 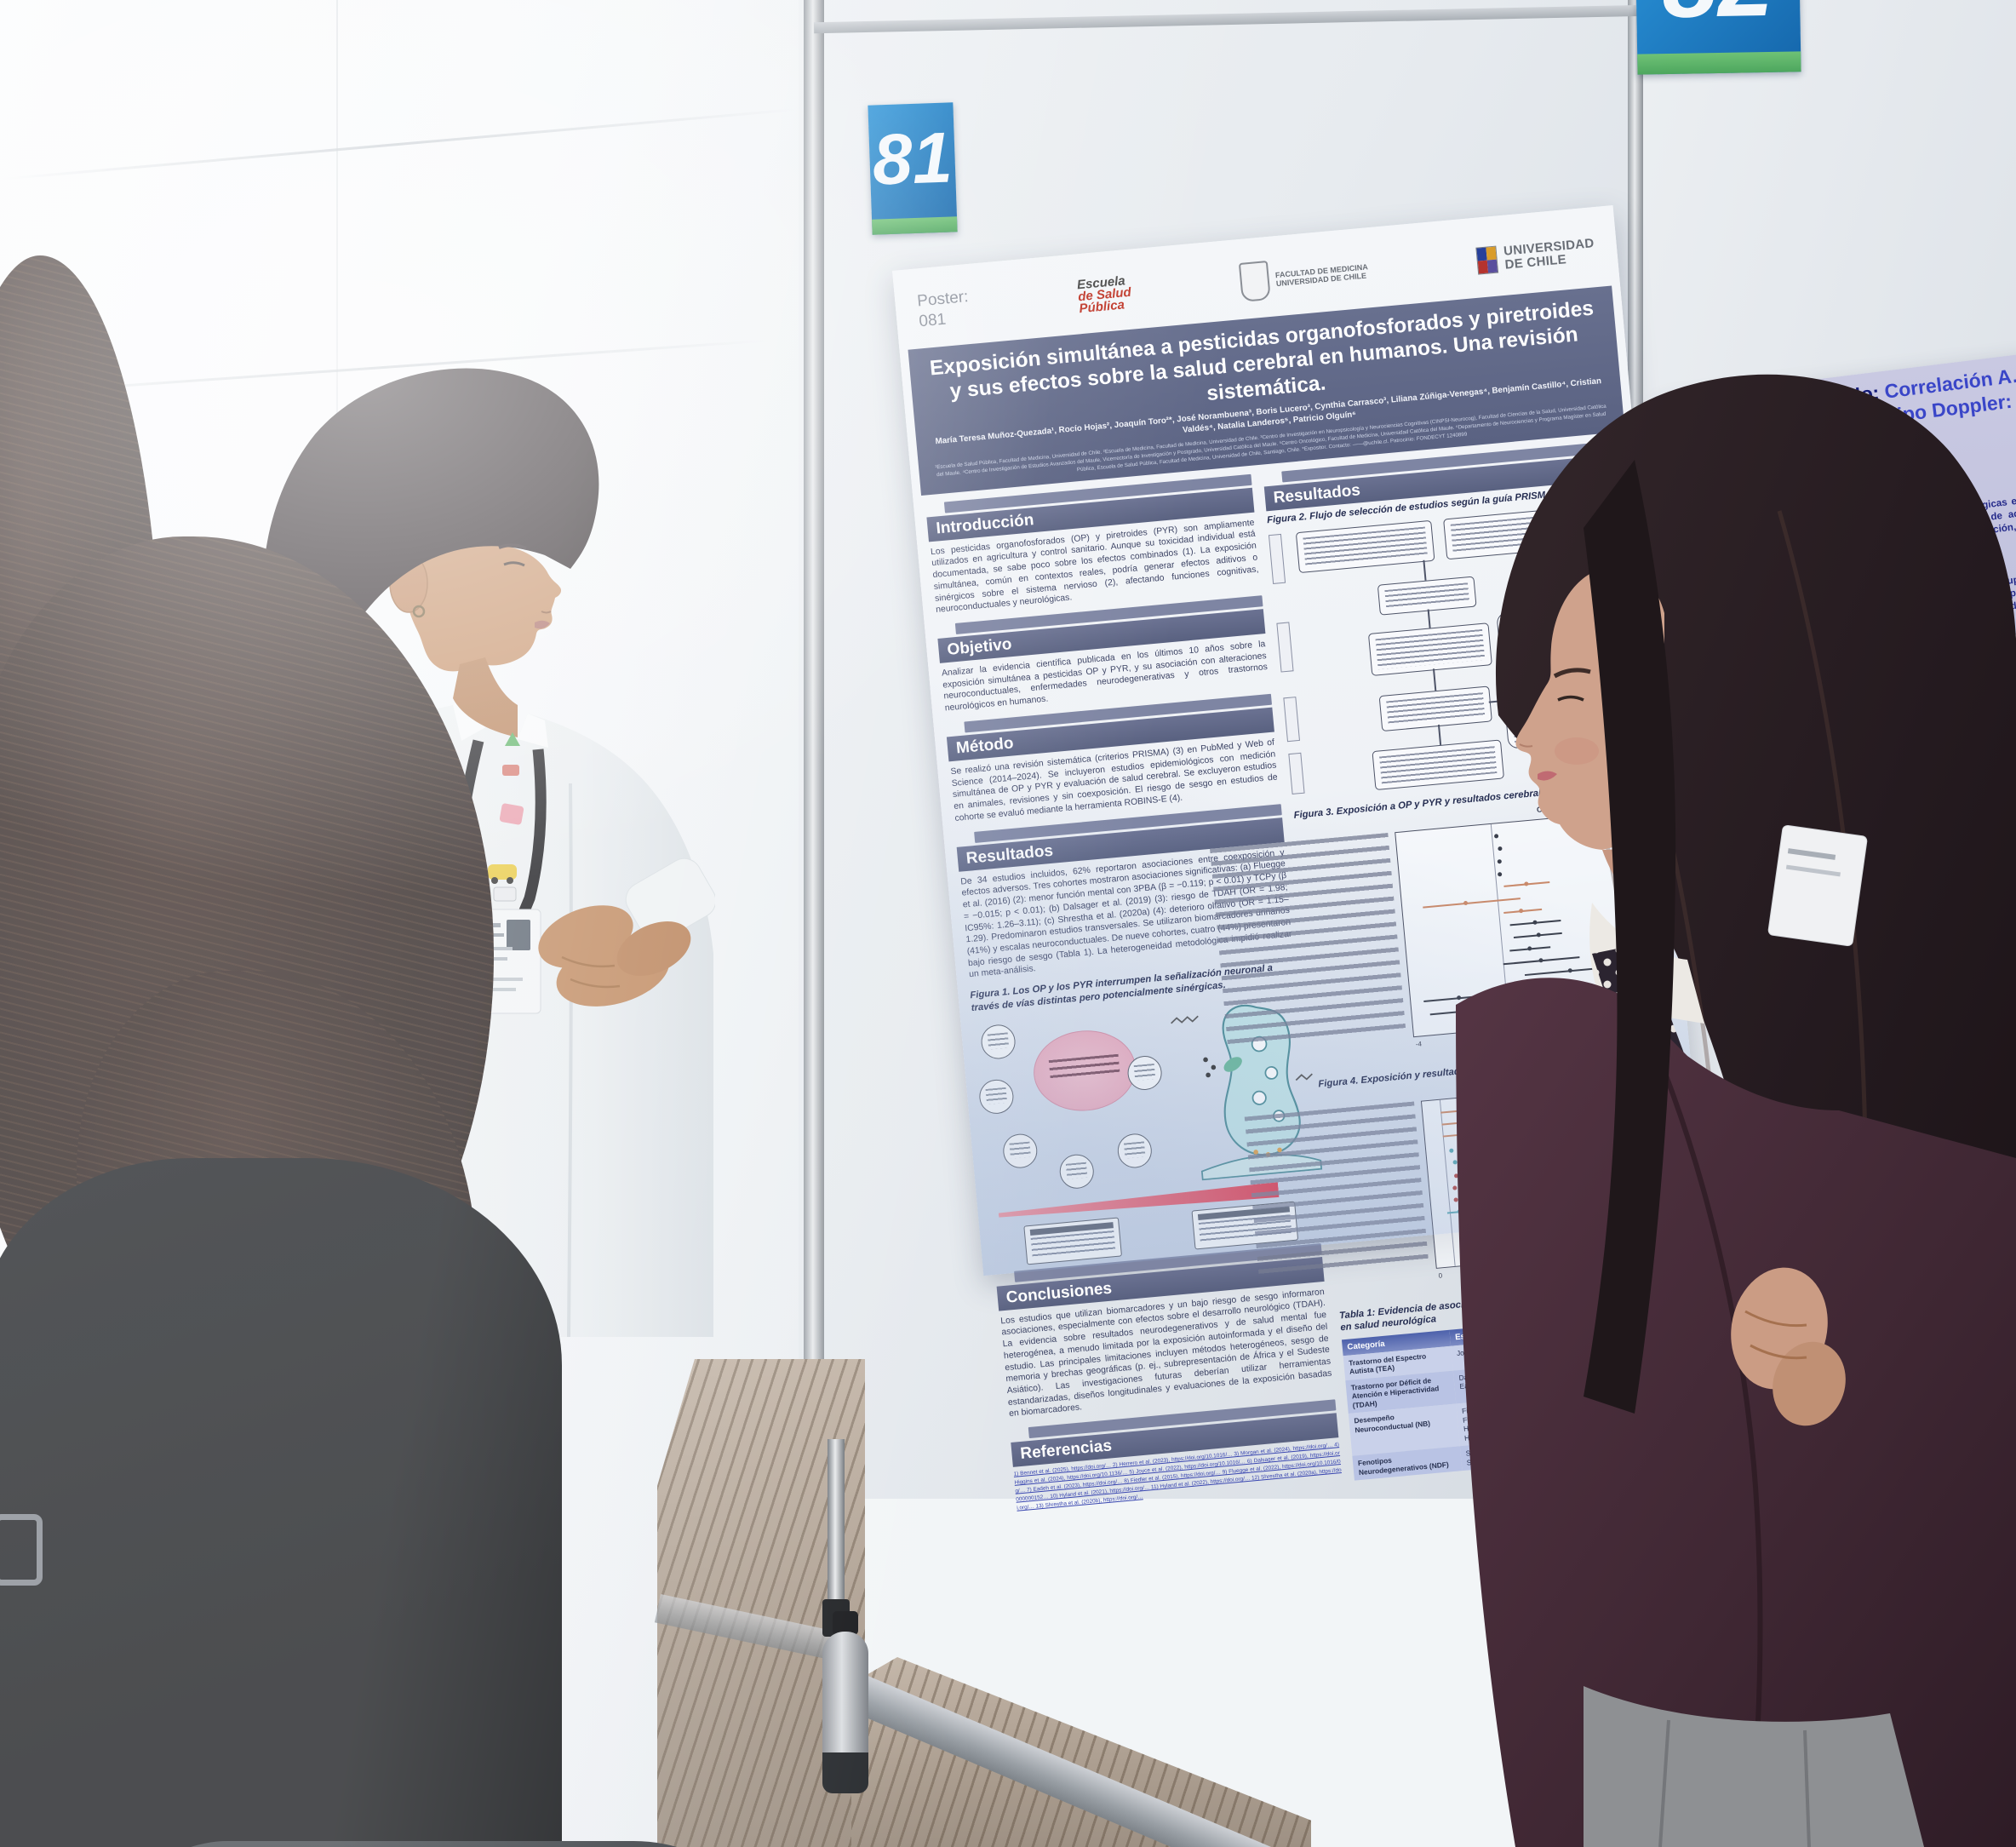 I want to click on legend-lines-placeholder, so click(x=1073, y=1243).